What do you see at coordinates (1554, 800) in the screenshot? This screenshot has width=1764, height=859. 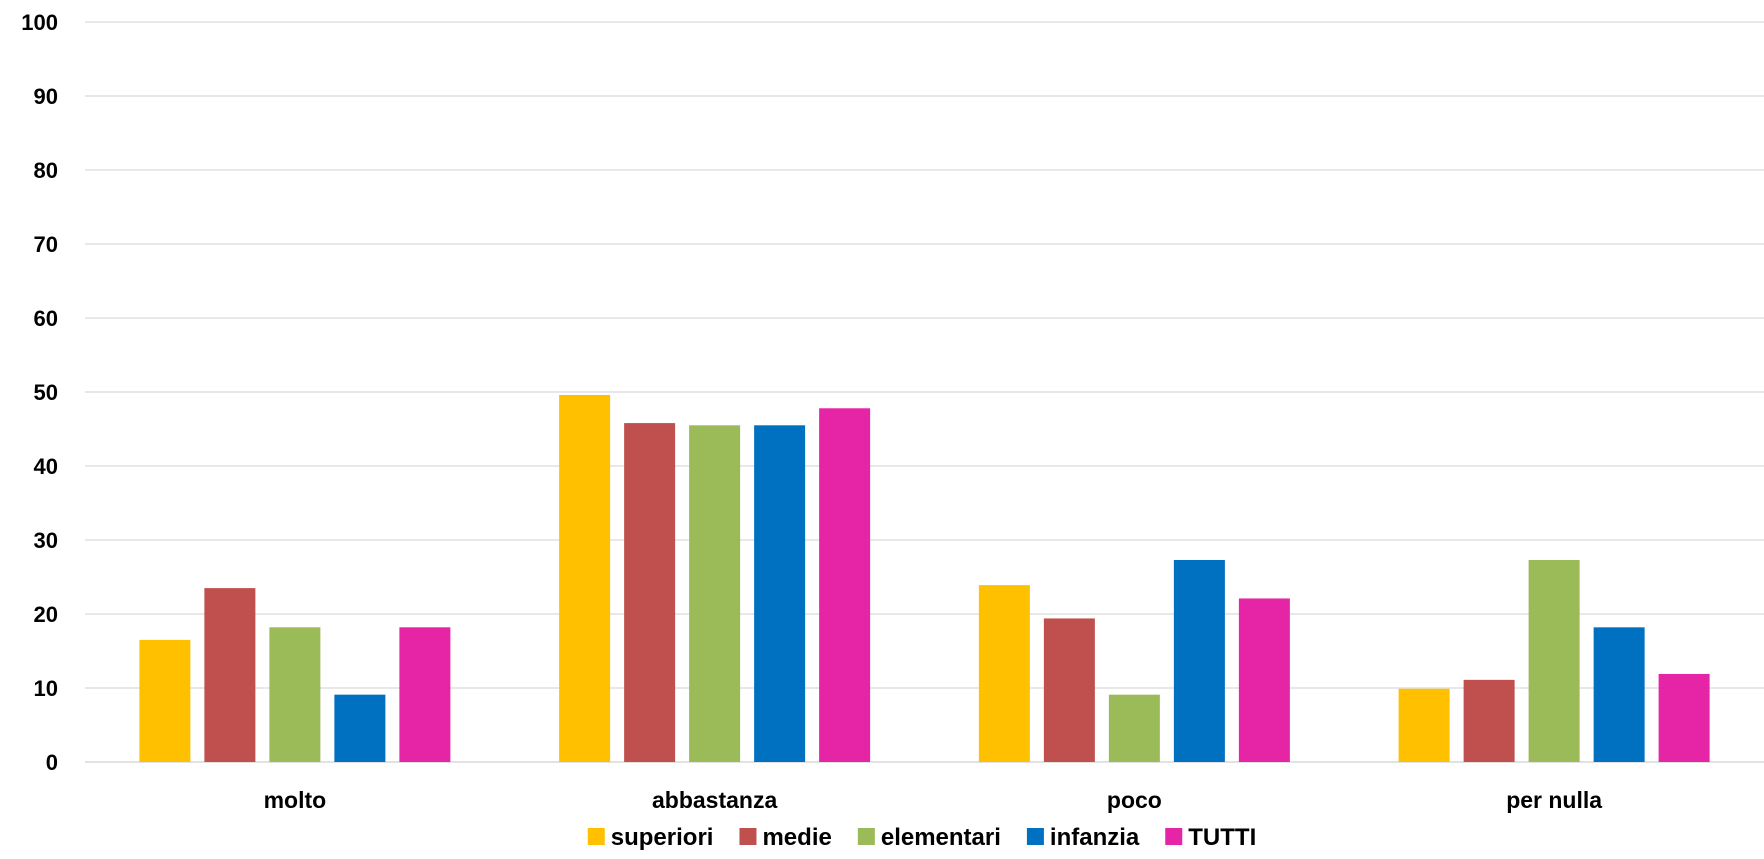 I see `category-label: per nulla` at bounding box center [1554, 800].